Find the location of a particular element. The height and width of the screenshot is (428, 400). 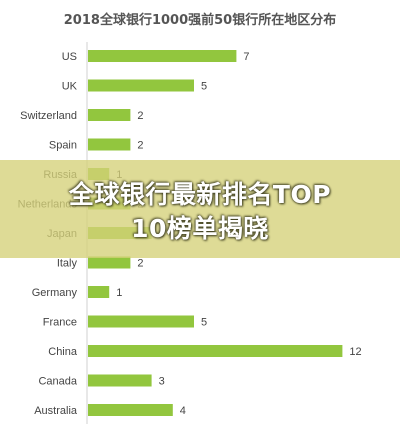

value-label-spain: 2 is located at coordinates (140, 146).